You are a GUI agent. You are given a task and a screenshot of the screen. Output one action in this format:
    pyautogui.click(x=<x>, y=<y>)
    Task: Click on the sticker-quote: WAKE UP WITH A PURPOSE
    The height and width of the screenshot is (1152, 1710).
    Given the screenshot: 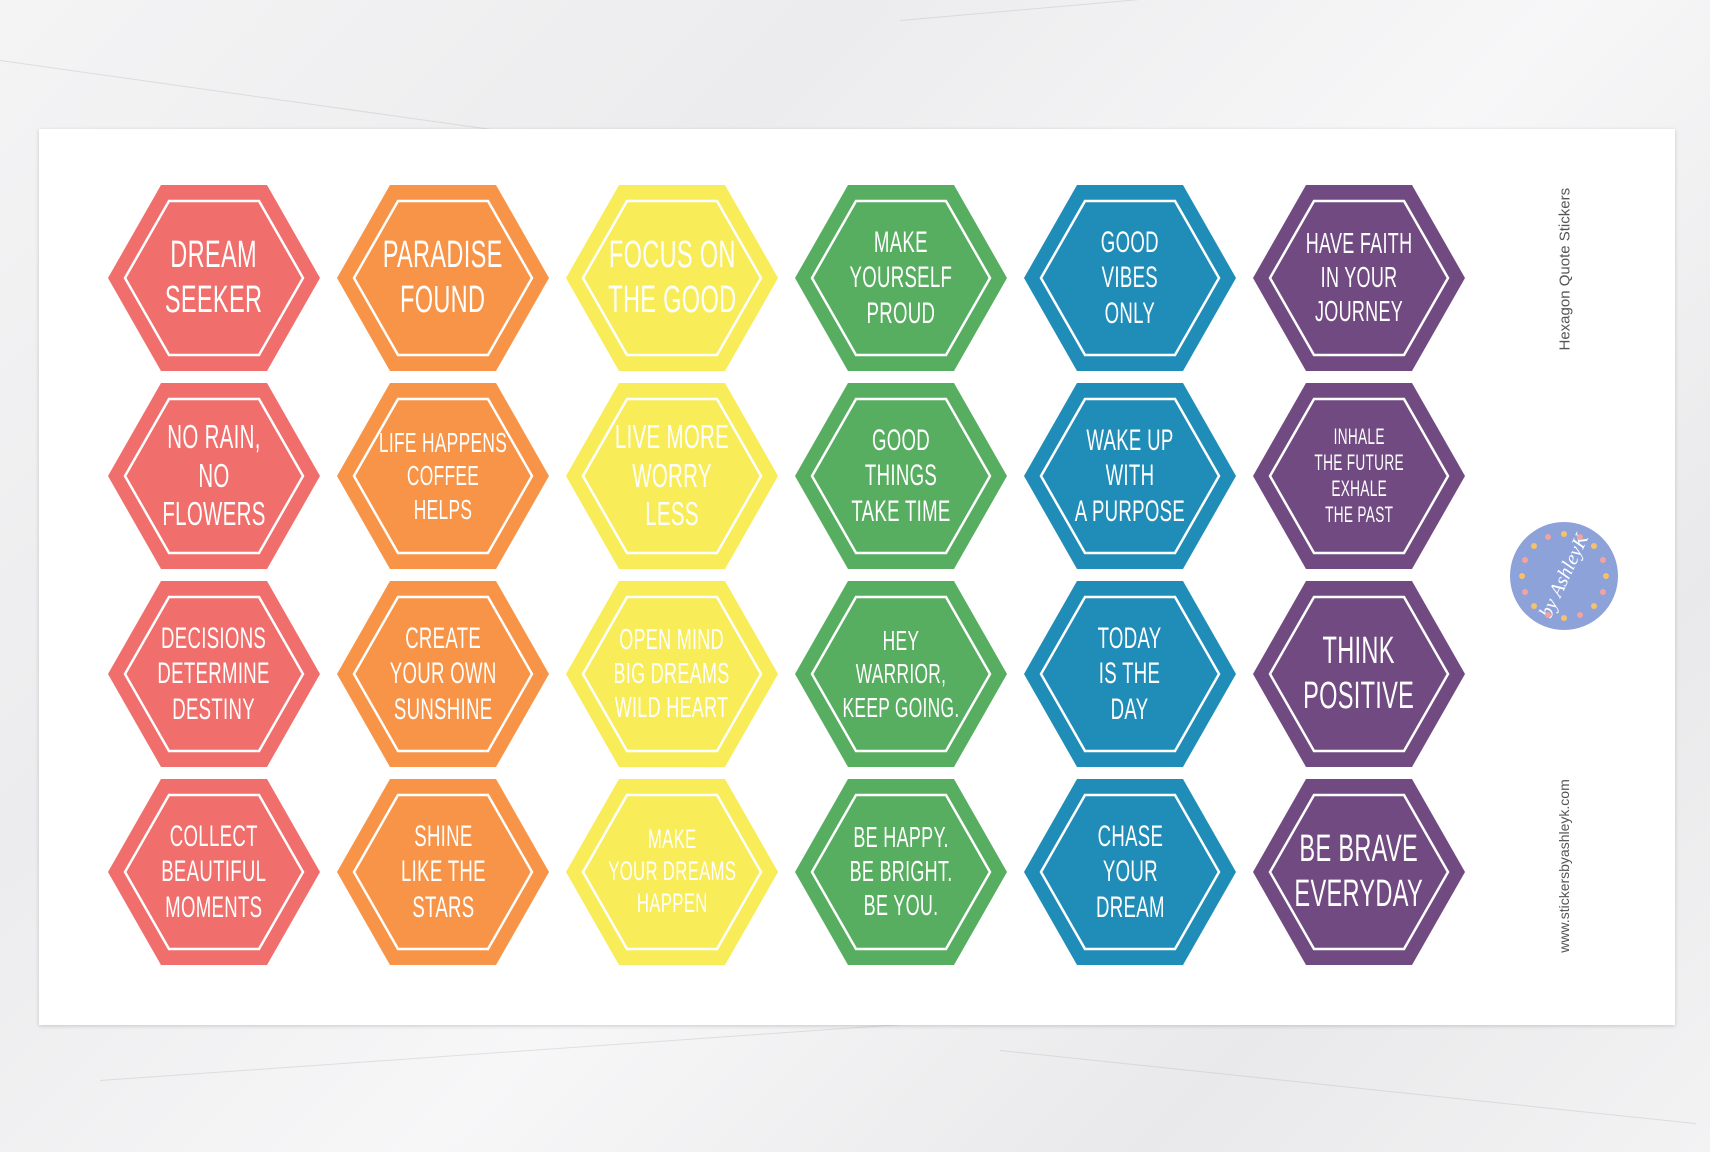 What is the action you would take?
    pyautogui.click(x=1130, y=475)
    